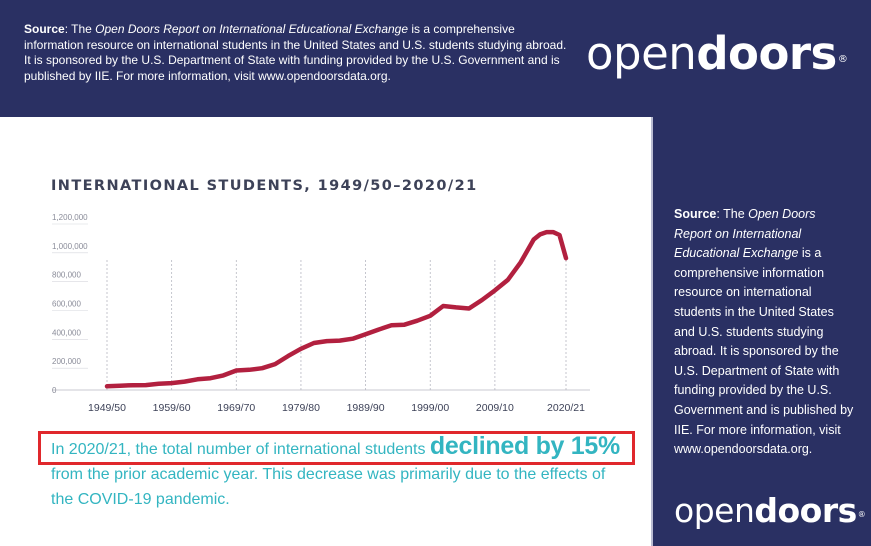 The height and width of the screenshot is (546, 871). I want to click on y-tick-label: 1,200,000, so click(70, 217).